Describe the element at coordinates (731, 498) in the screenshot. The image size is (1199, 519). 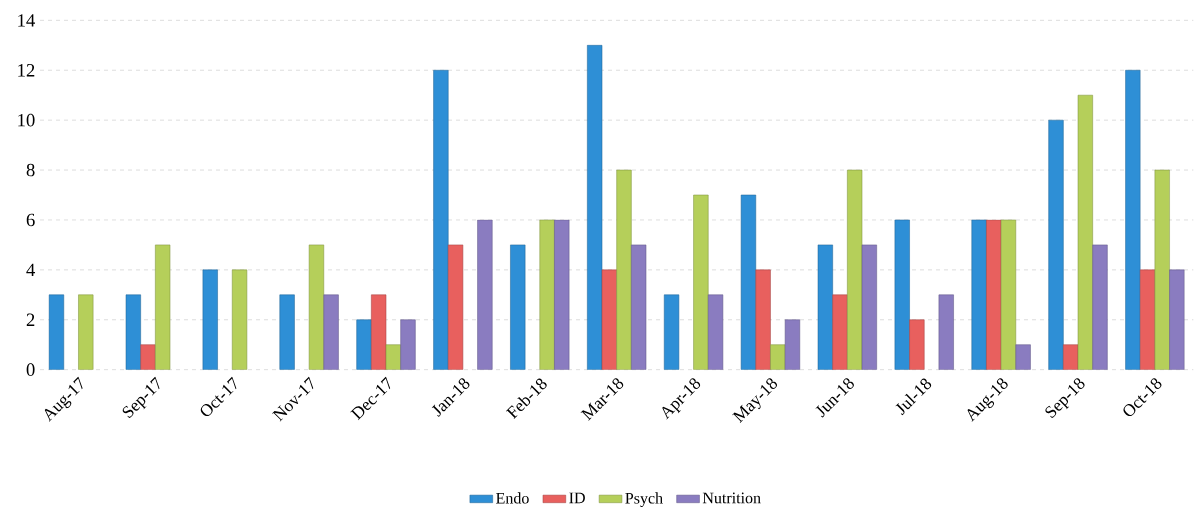
I see `legend-label: Nutrition` at that location.